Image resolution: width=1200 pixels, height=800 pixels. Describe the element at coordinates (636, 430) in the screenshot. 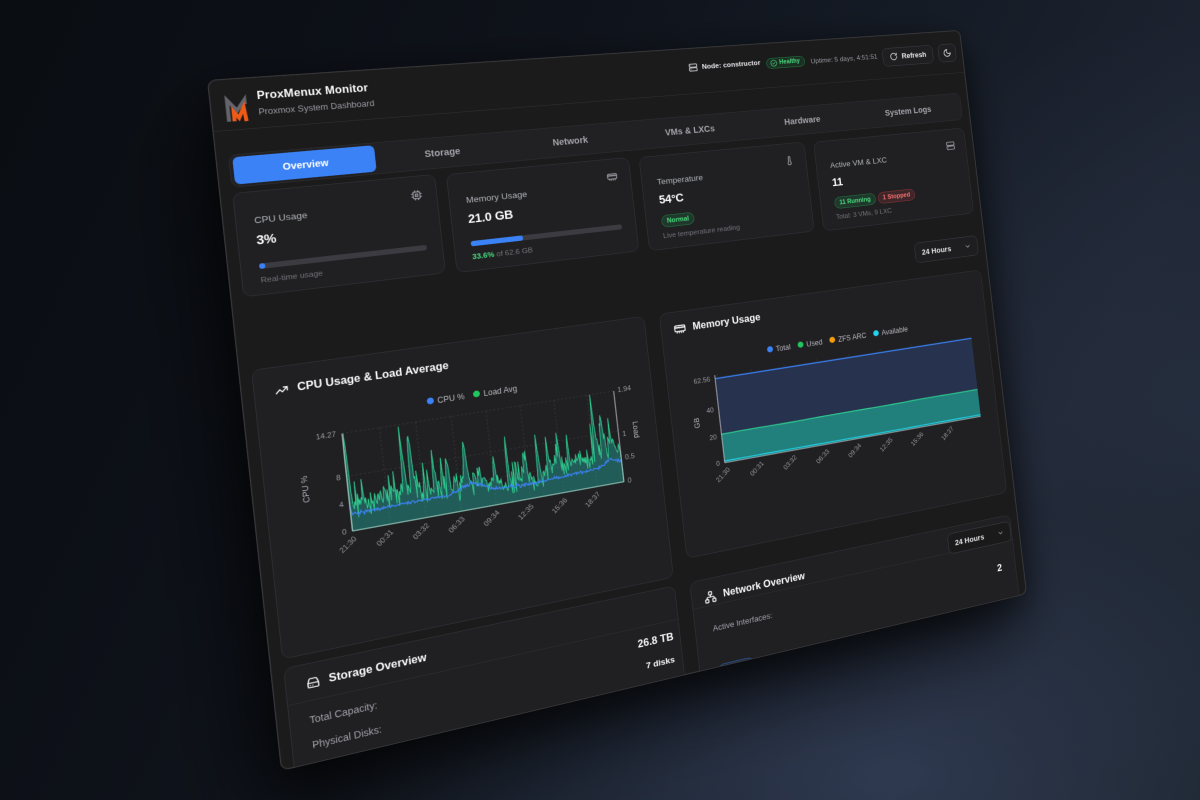

I see `svg-text: Load` at that location.